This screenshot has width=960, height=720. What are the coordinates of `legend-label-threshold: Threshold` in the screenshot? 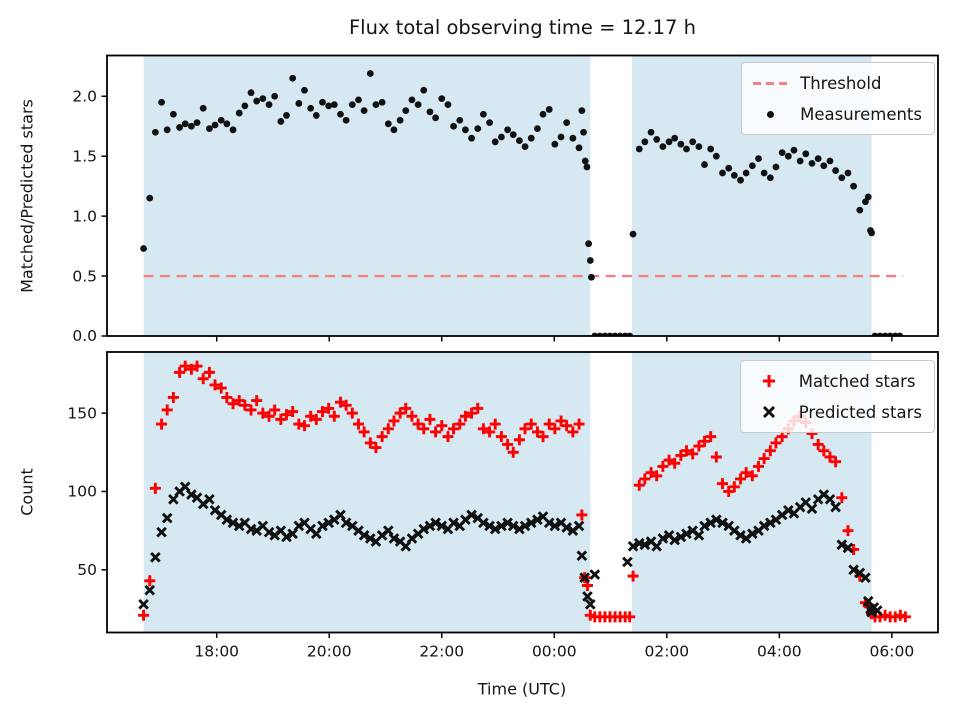 It's located at (841, 83).